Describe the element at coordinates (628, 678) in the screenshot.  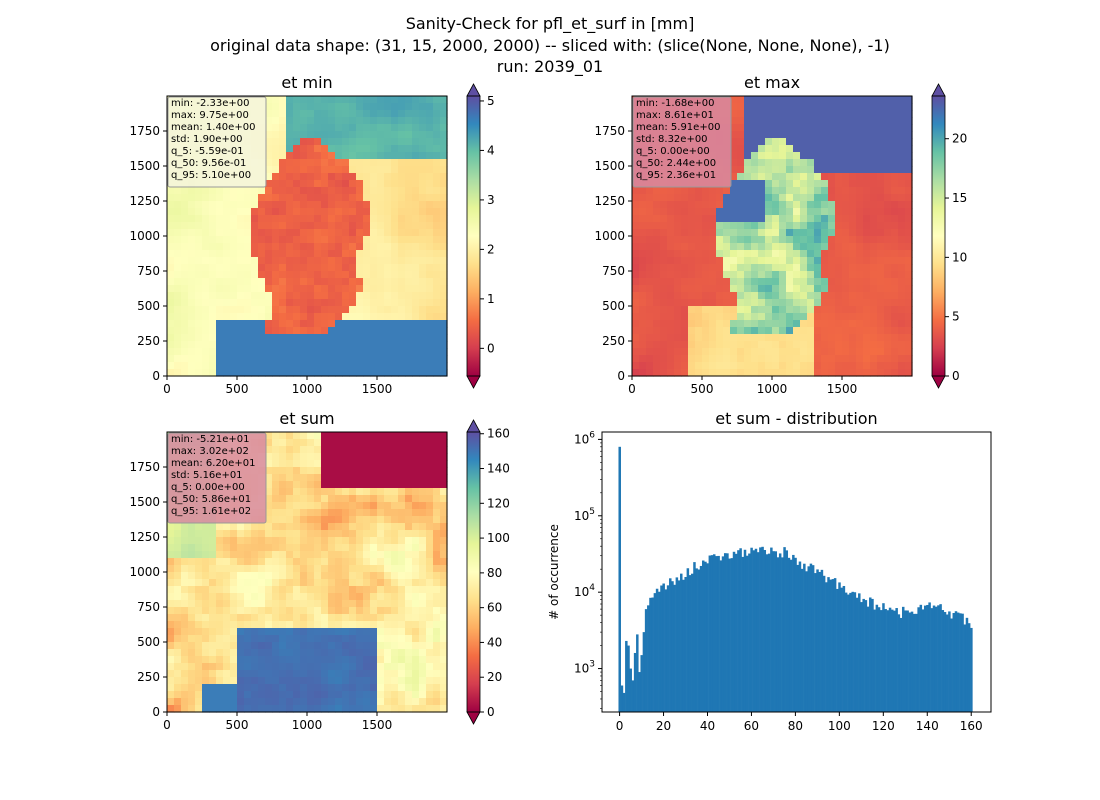
I see `histogram-bar` at that location.